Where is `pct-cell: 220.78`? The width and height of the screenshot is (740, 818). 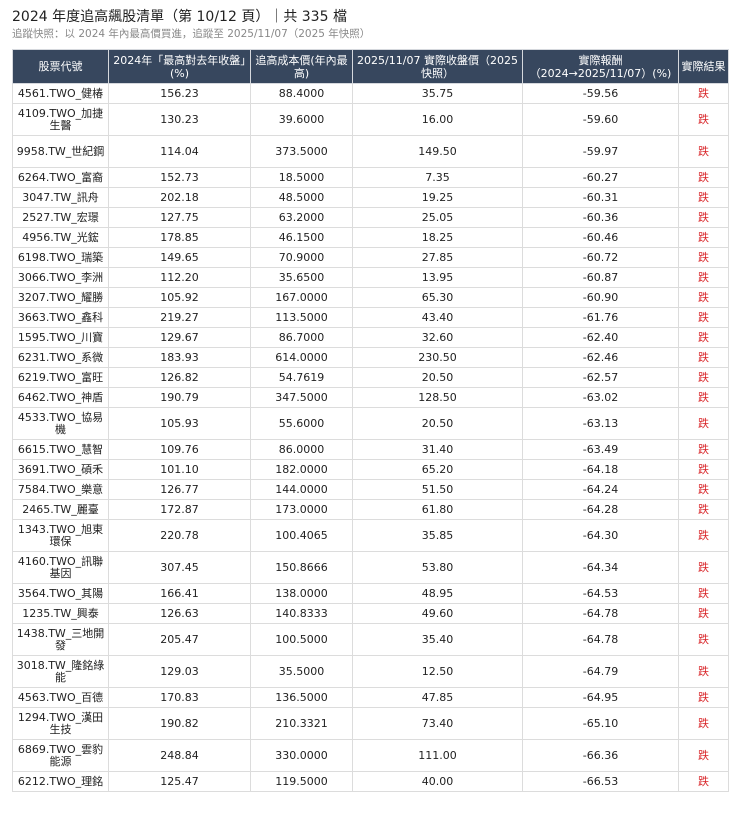 pct-cell: 220.78 is located at coordinates (179, 535).